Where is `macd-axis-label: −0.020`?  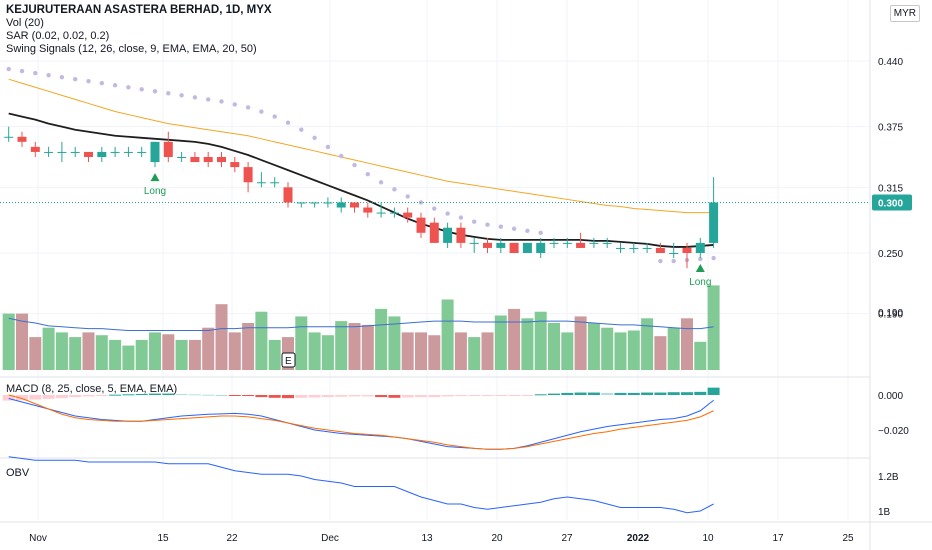 macd-axis-label: −0.020 is located at coordinates (893, 431).